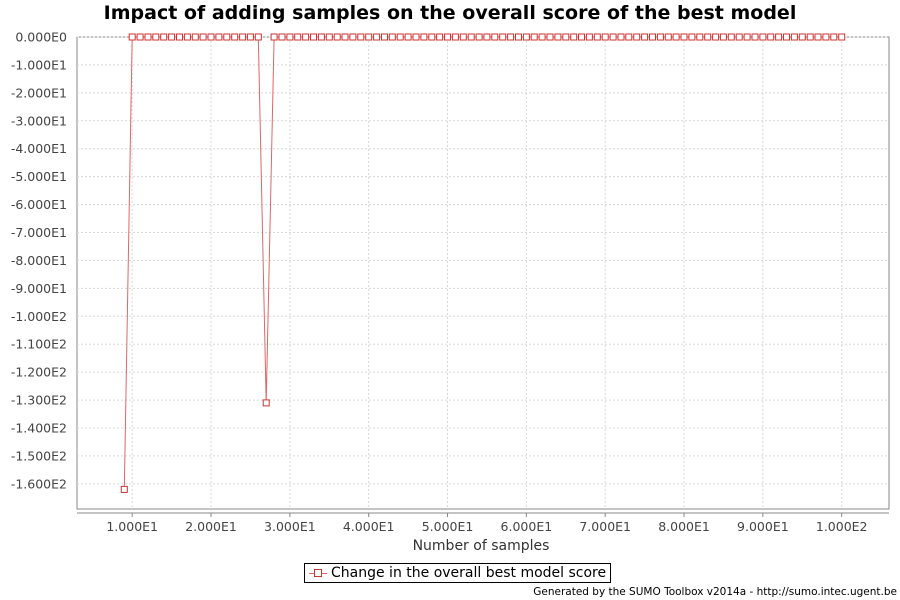 Image resolution: width=900 pixels, height=600 pixels. Describe the element at coordinates (39, 428) in the screenshot. I see `y-tick-label: -1.400E2` at that location.